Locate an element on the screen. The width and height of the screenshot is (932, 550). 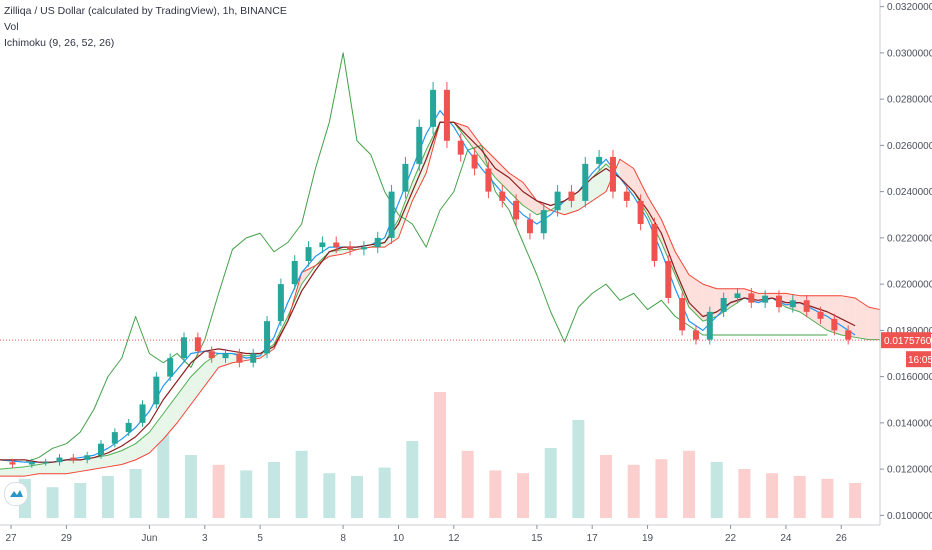
x-tick-label: 19 is located at coordinates (648, 538).